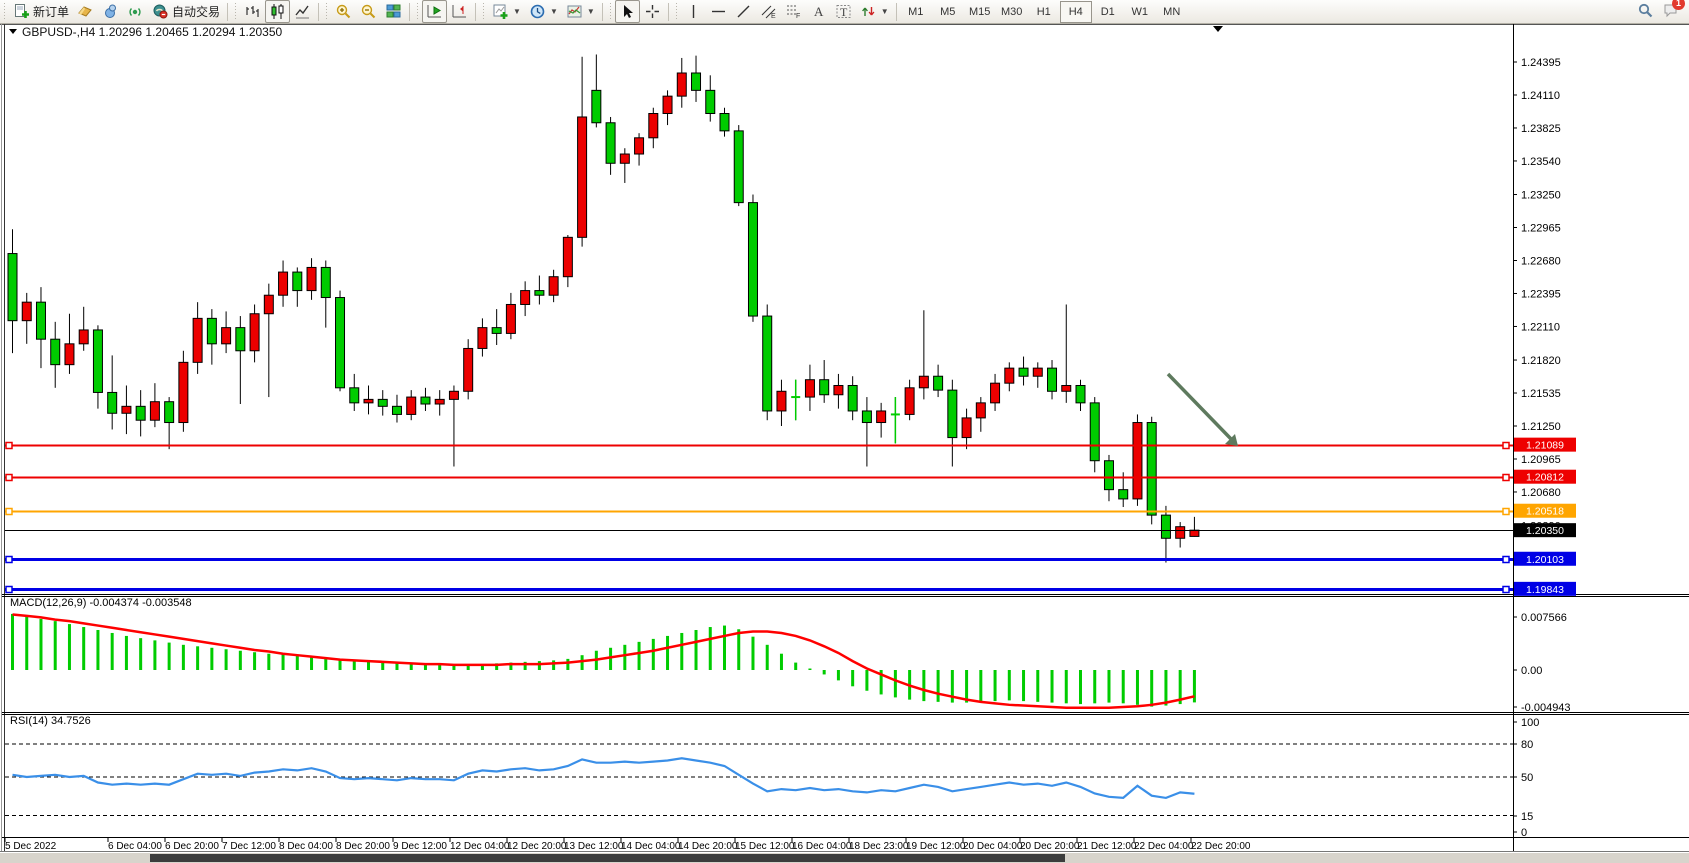 The image size is (1689, 863). I want to click on crosshair-icon, so click(652, 11).